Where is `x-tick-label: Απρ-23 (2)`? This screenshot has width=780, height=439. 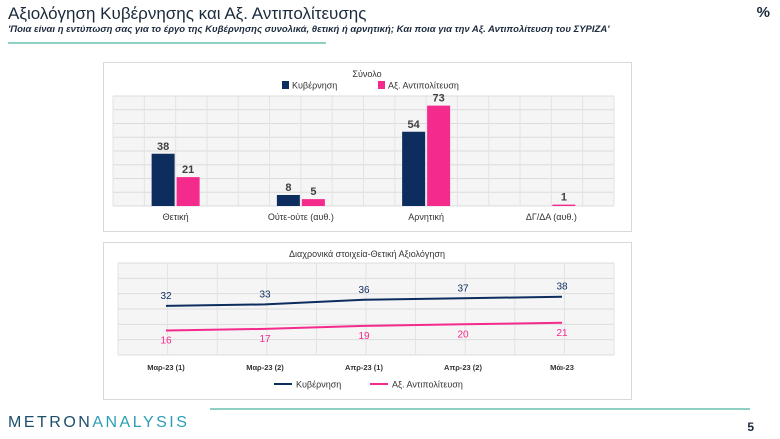
x-tick-label: Απρ-23 (2) is located at coordinates (463, 367).